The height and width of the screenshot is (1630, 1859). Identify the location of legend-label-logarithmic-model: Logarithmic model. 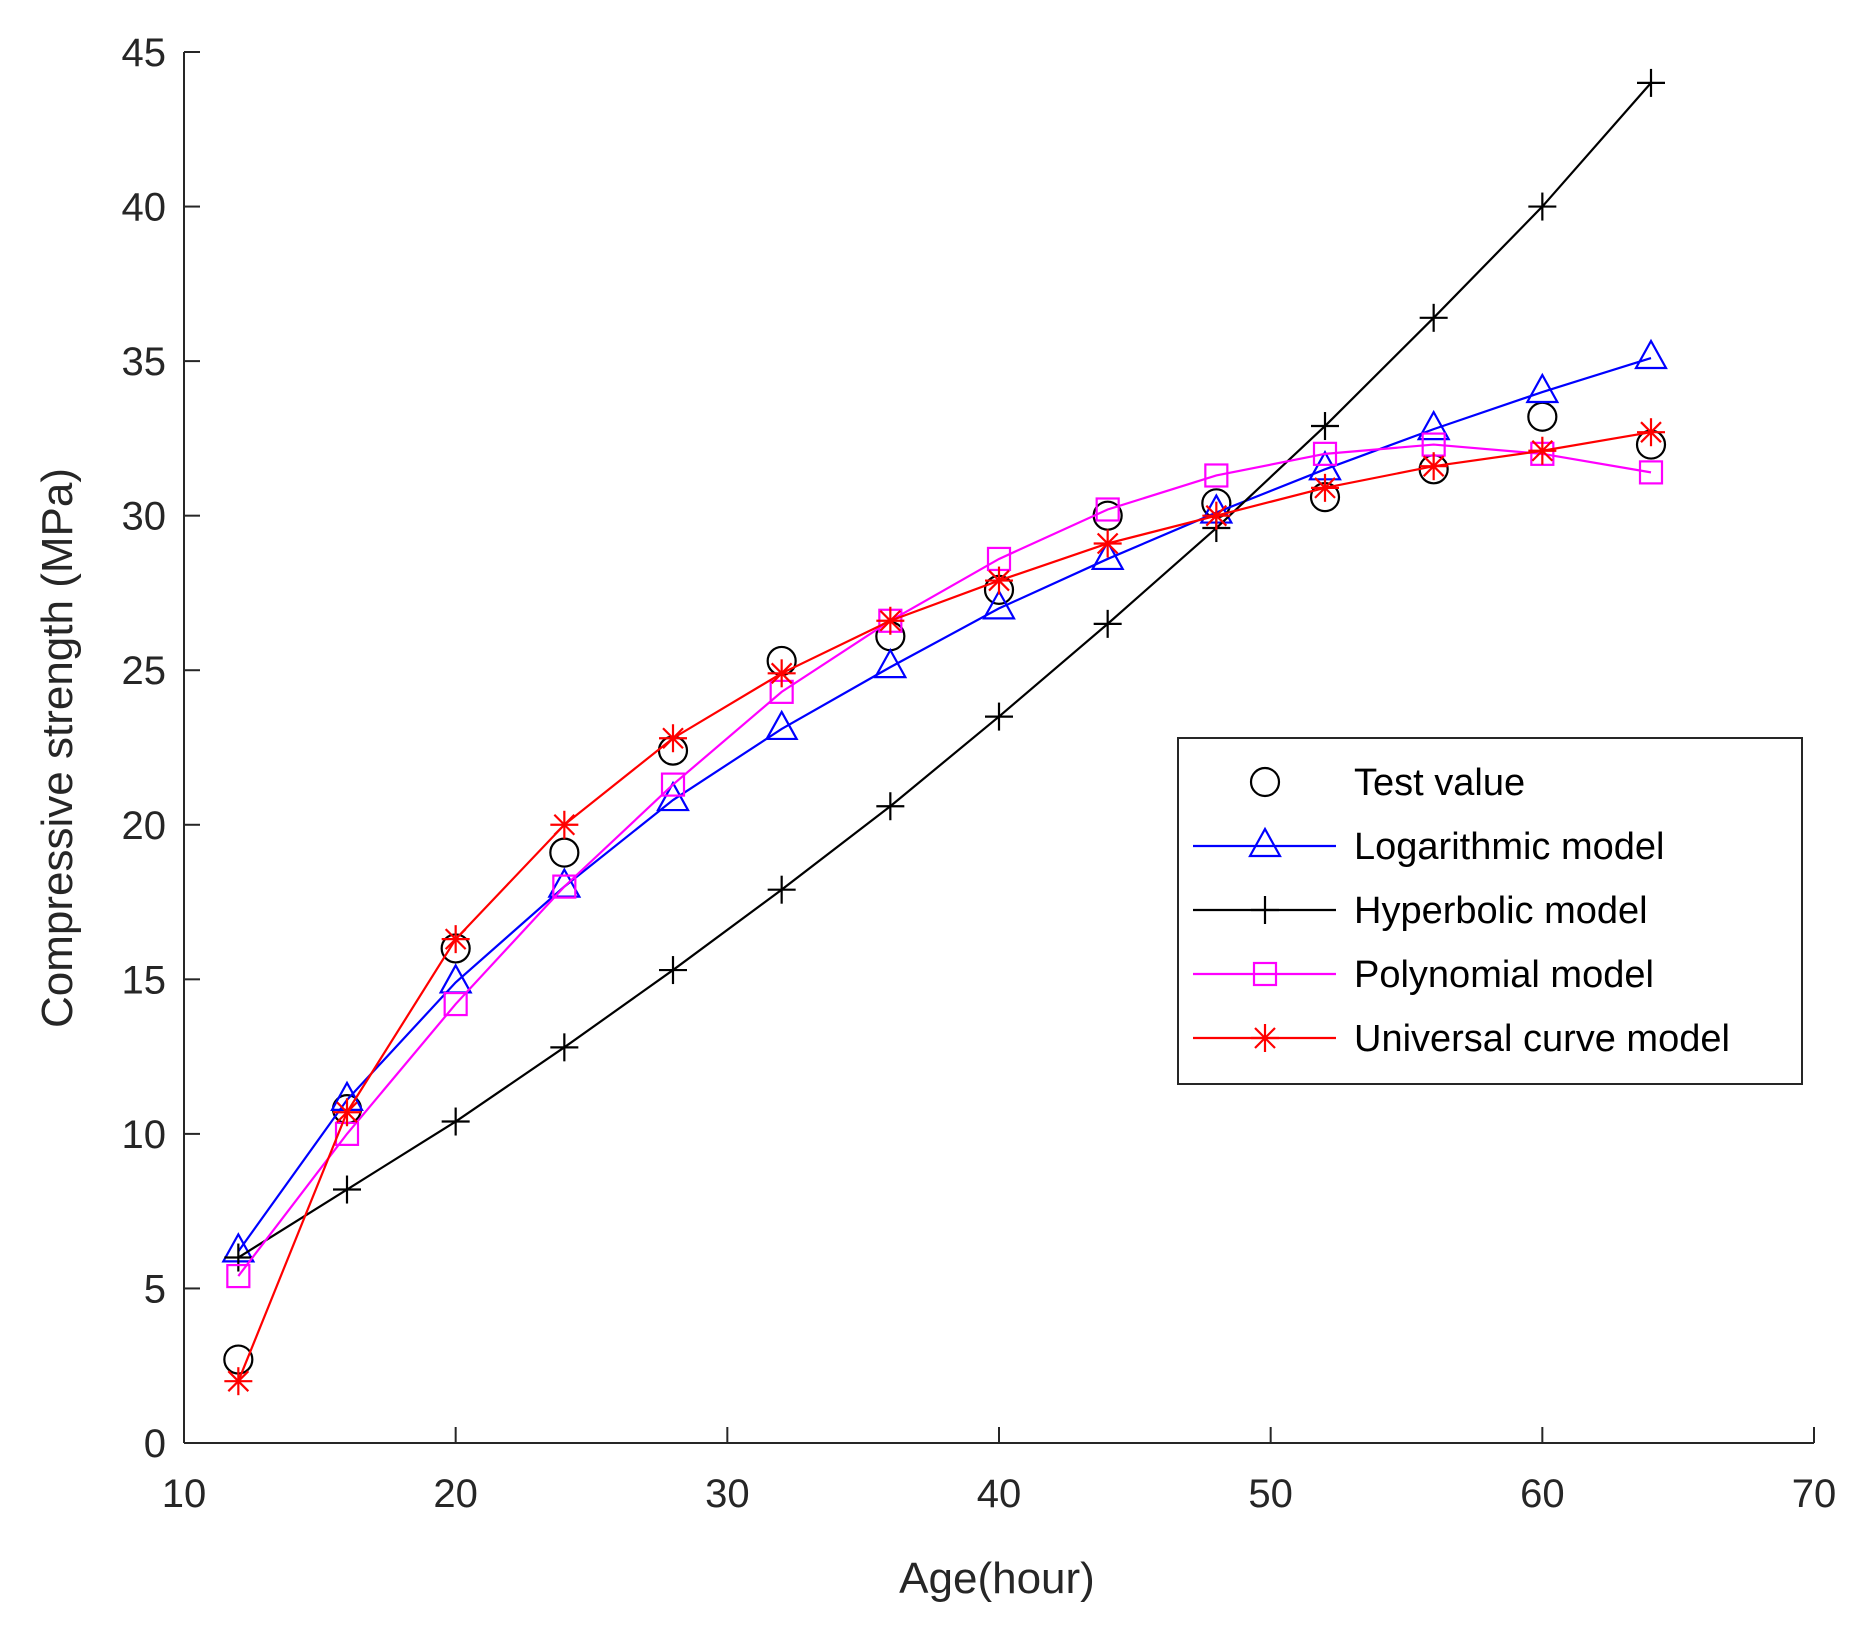
(1509, 847).